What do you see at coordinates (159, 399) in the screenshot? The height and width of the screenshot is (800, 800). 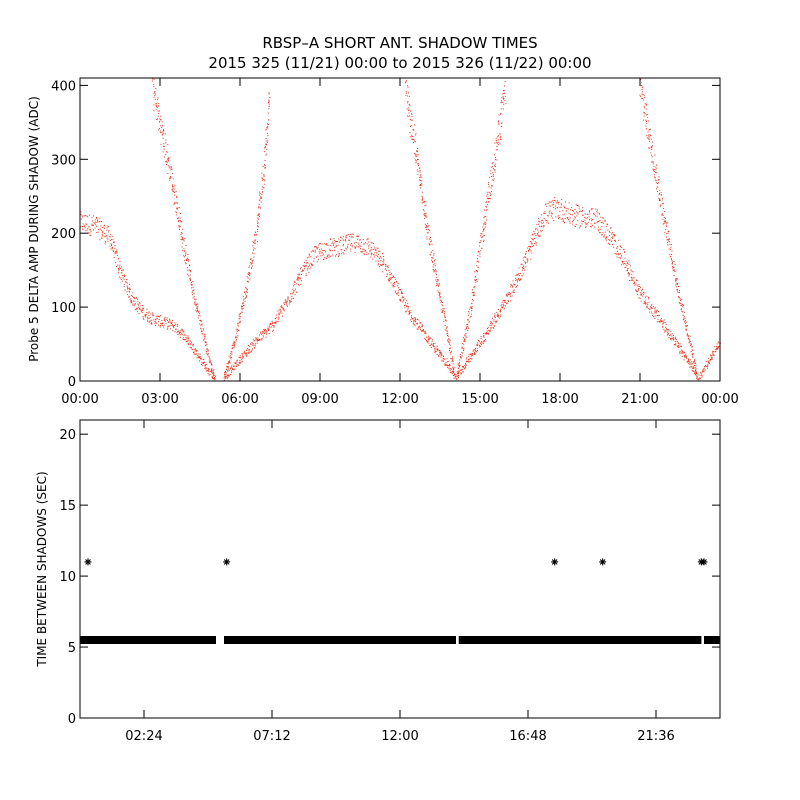 I see `x-tick-label: 03:00` at bounding box center [159, 399].